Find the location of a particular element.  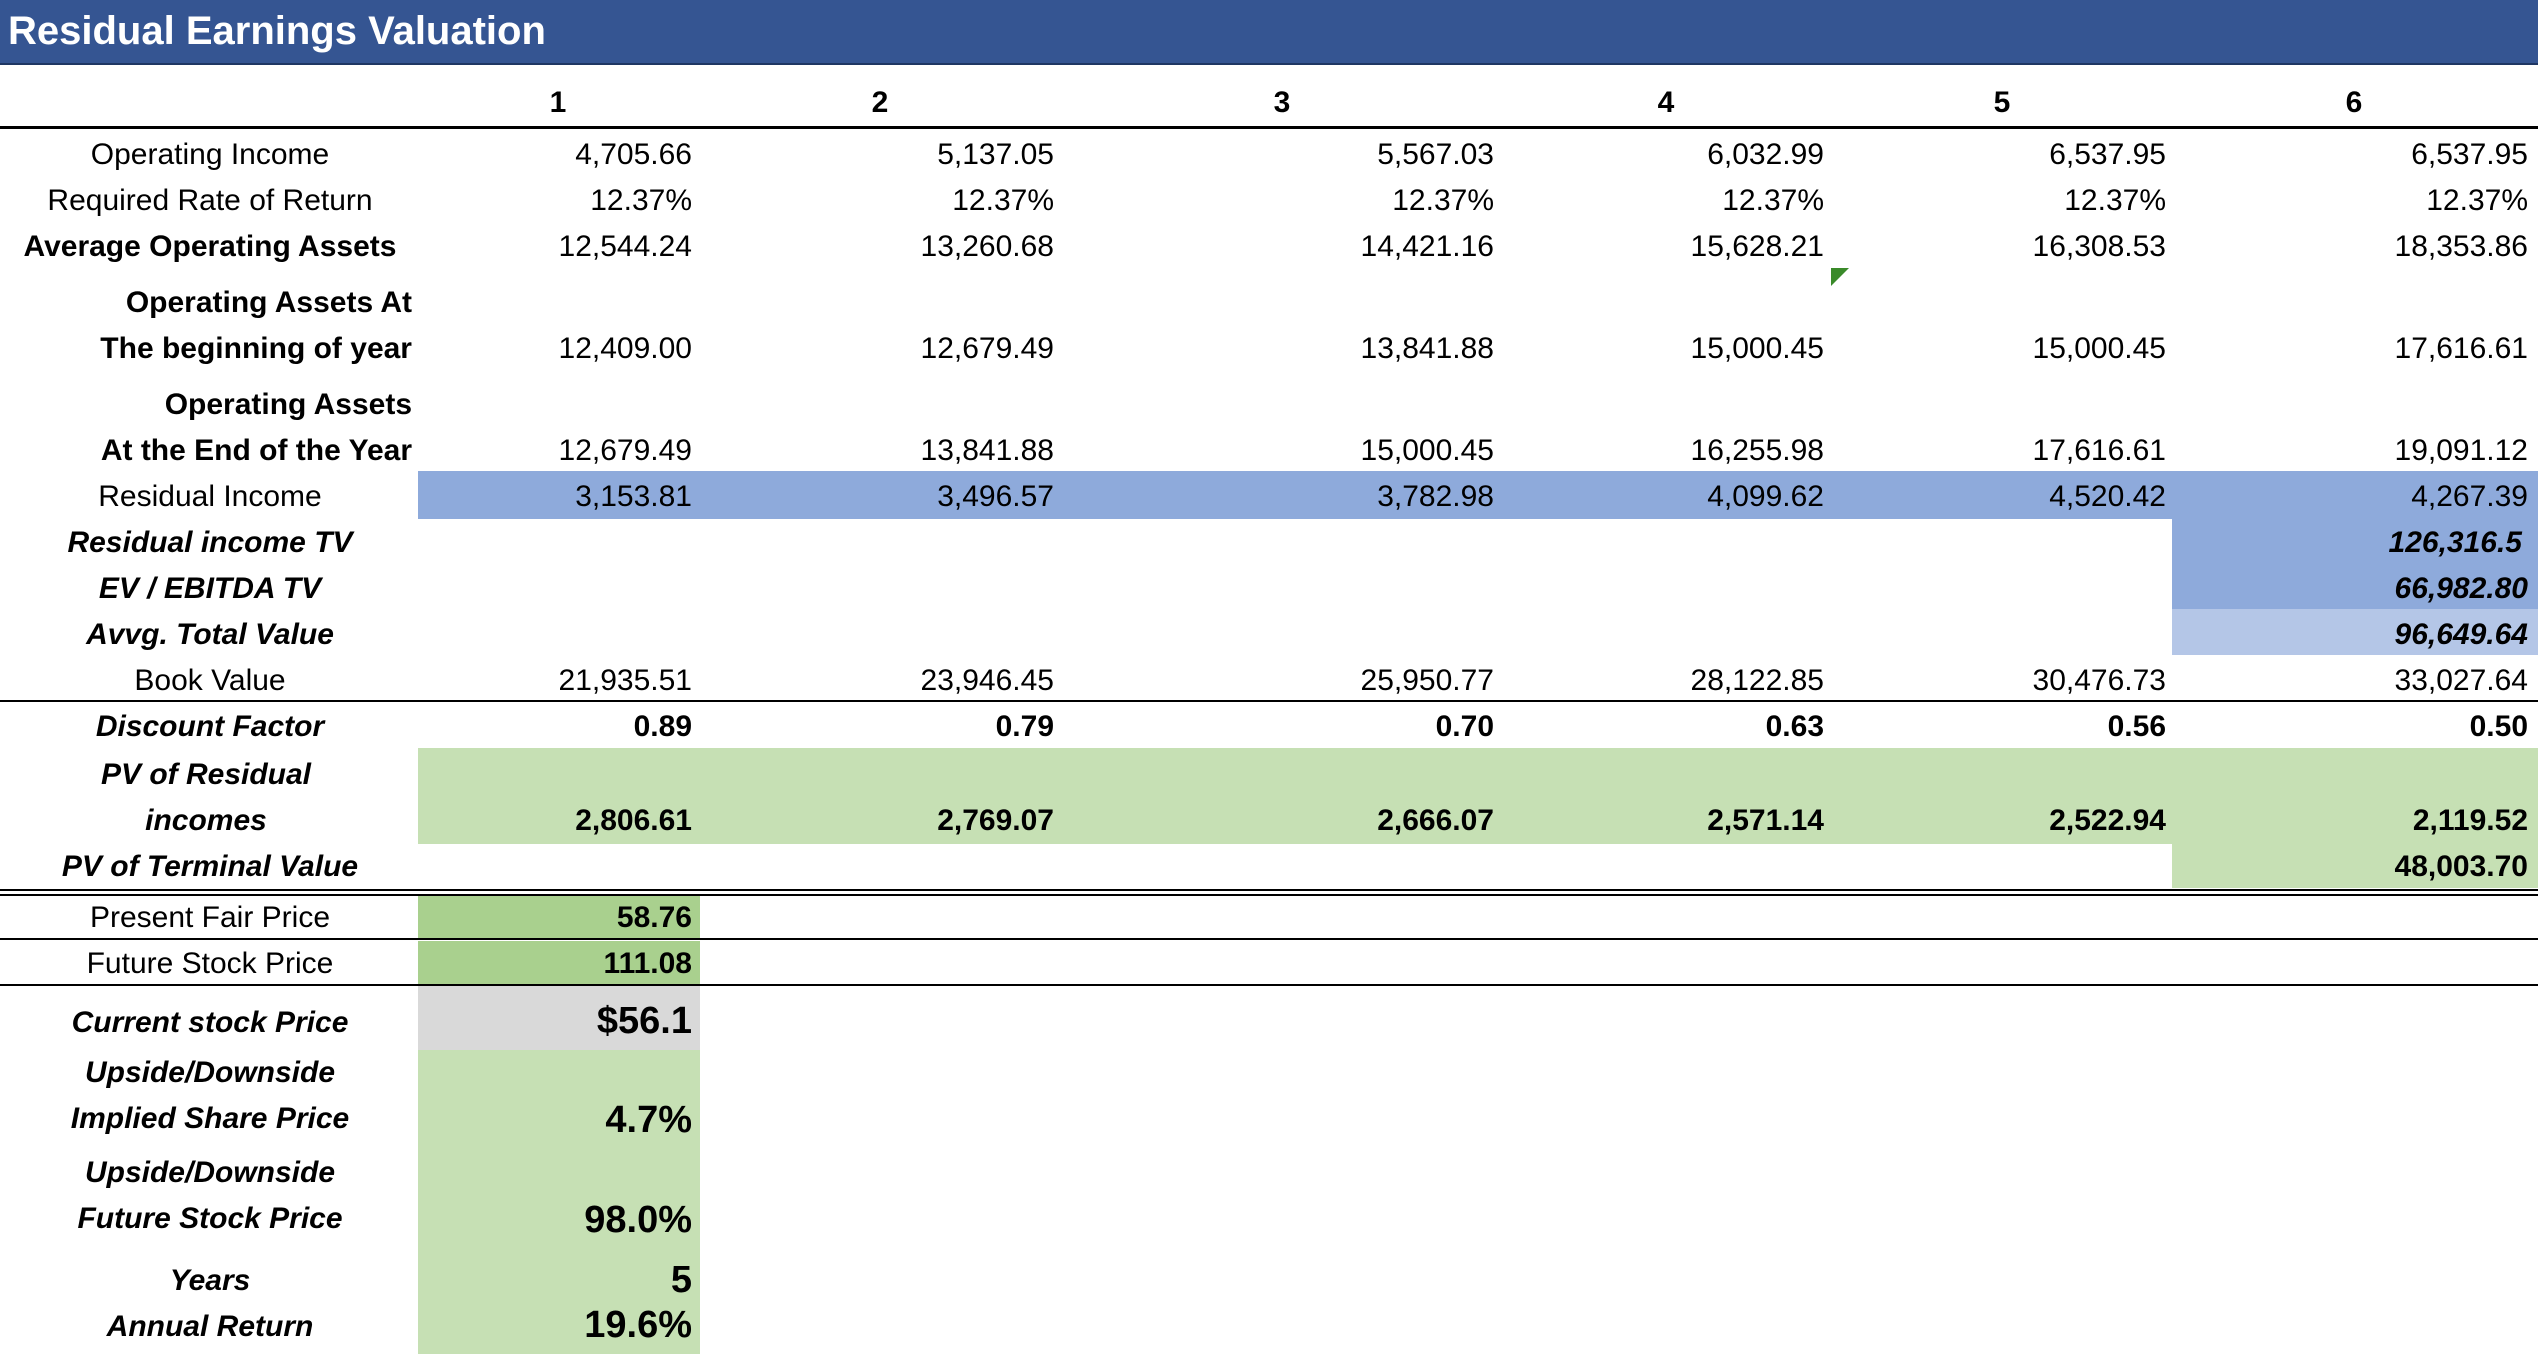

label-annual-return: Annual Return is located at coordinates (210, 1326).